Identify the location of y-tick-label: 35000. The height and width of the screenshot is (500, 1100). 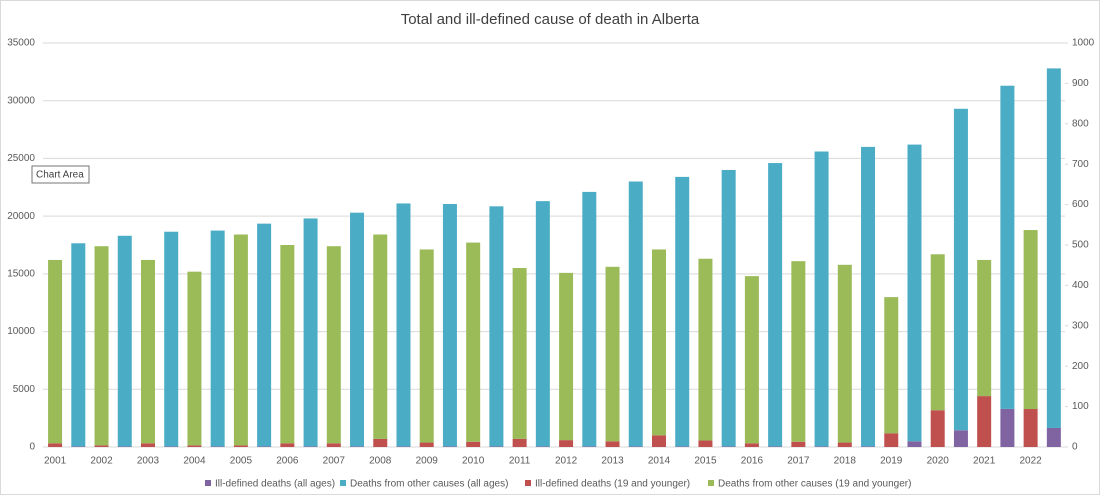
(21, 43).